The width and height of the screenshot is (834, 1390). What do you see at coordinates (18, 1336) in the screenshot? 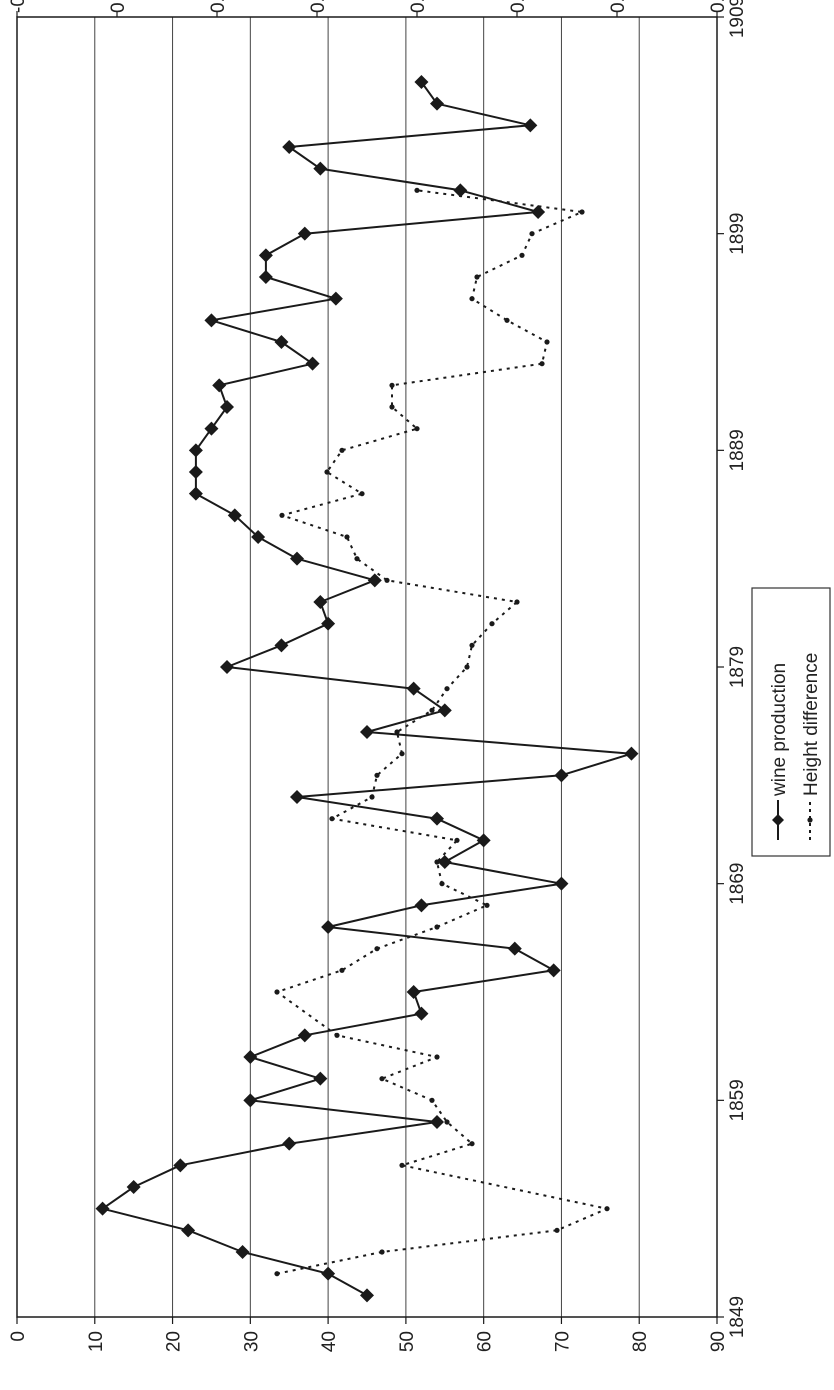
I see `left-axis-tick-label: 0` at bounding box center [18, 1336].